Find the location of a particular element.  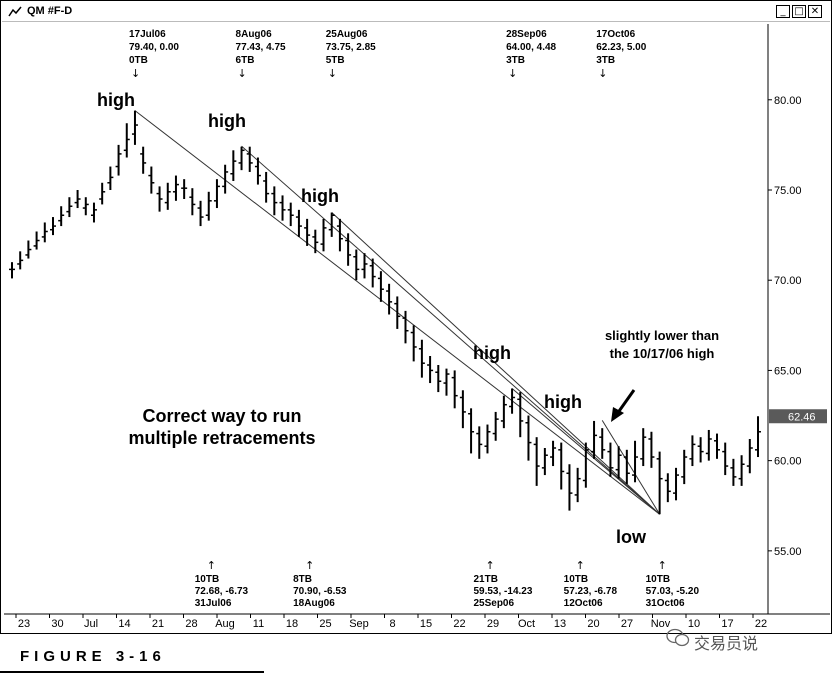

wechat-icon is located at coordinates (678, 637).